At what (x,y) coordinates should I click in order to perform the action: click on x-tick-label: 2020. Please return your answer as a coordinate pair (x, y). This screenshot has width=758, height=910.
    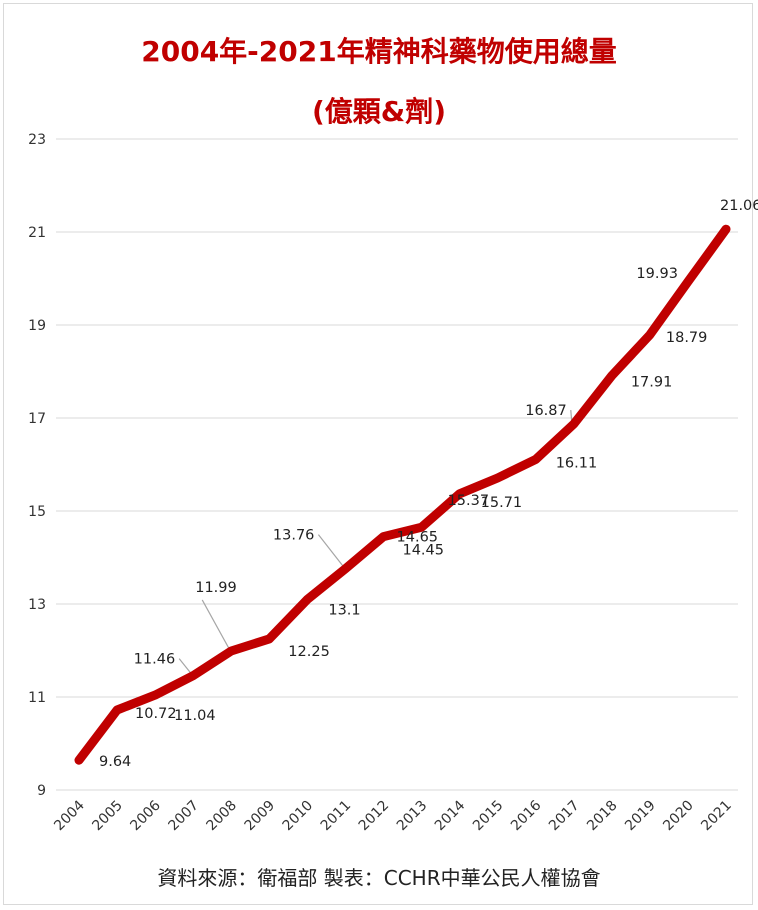
    Looking at the image, I should click on (678, 816).